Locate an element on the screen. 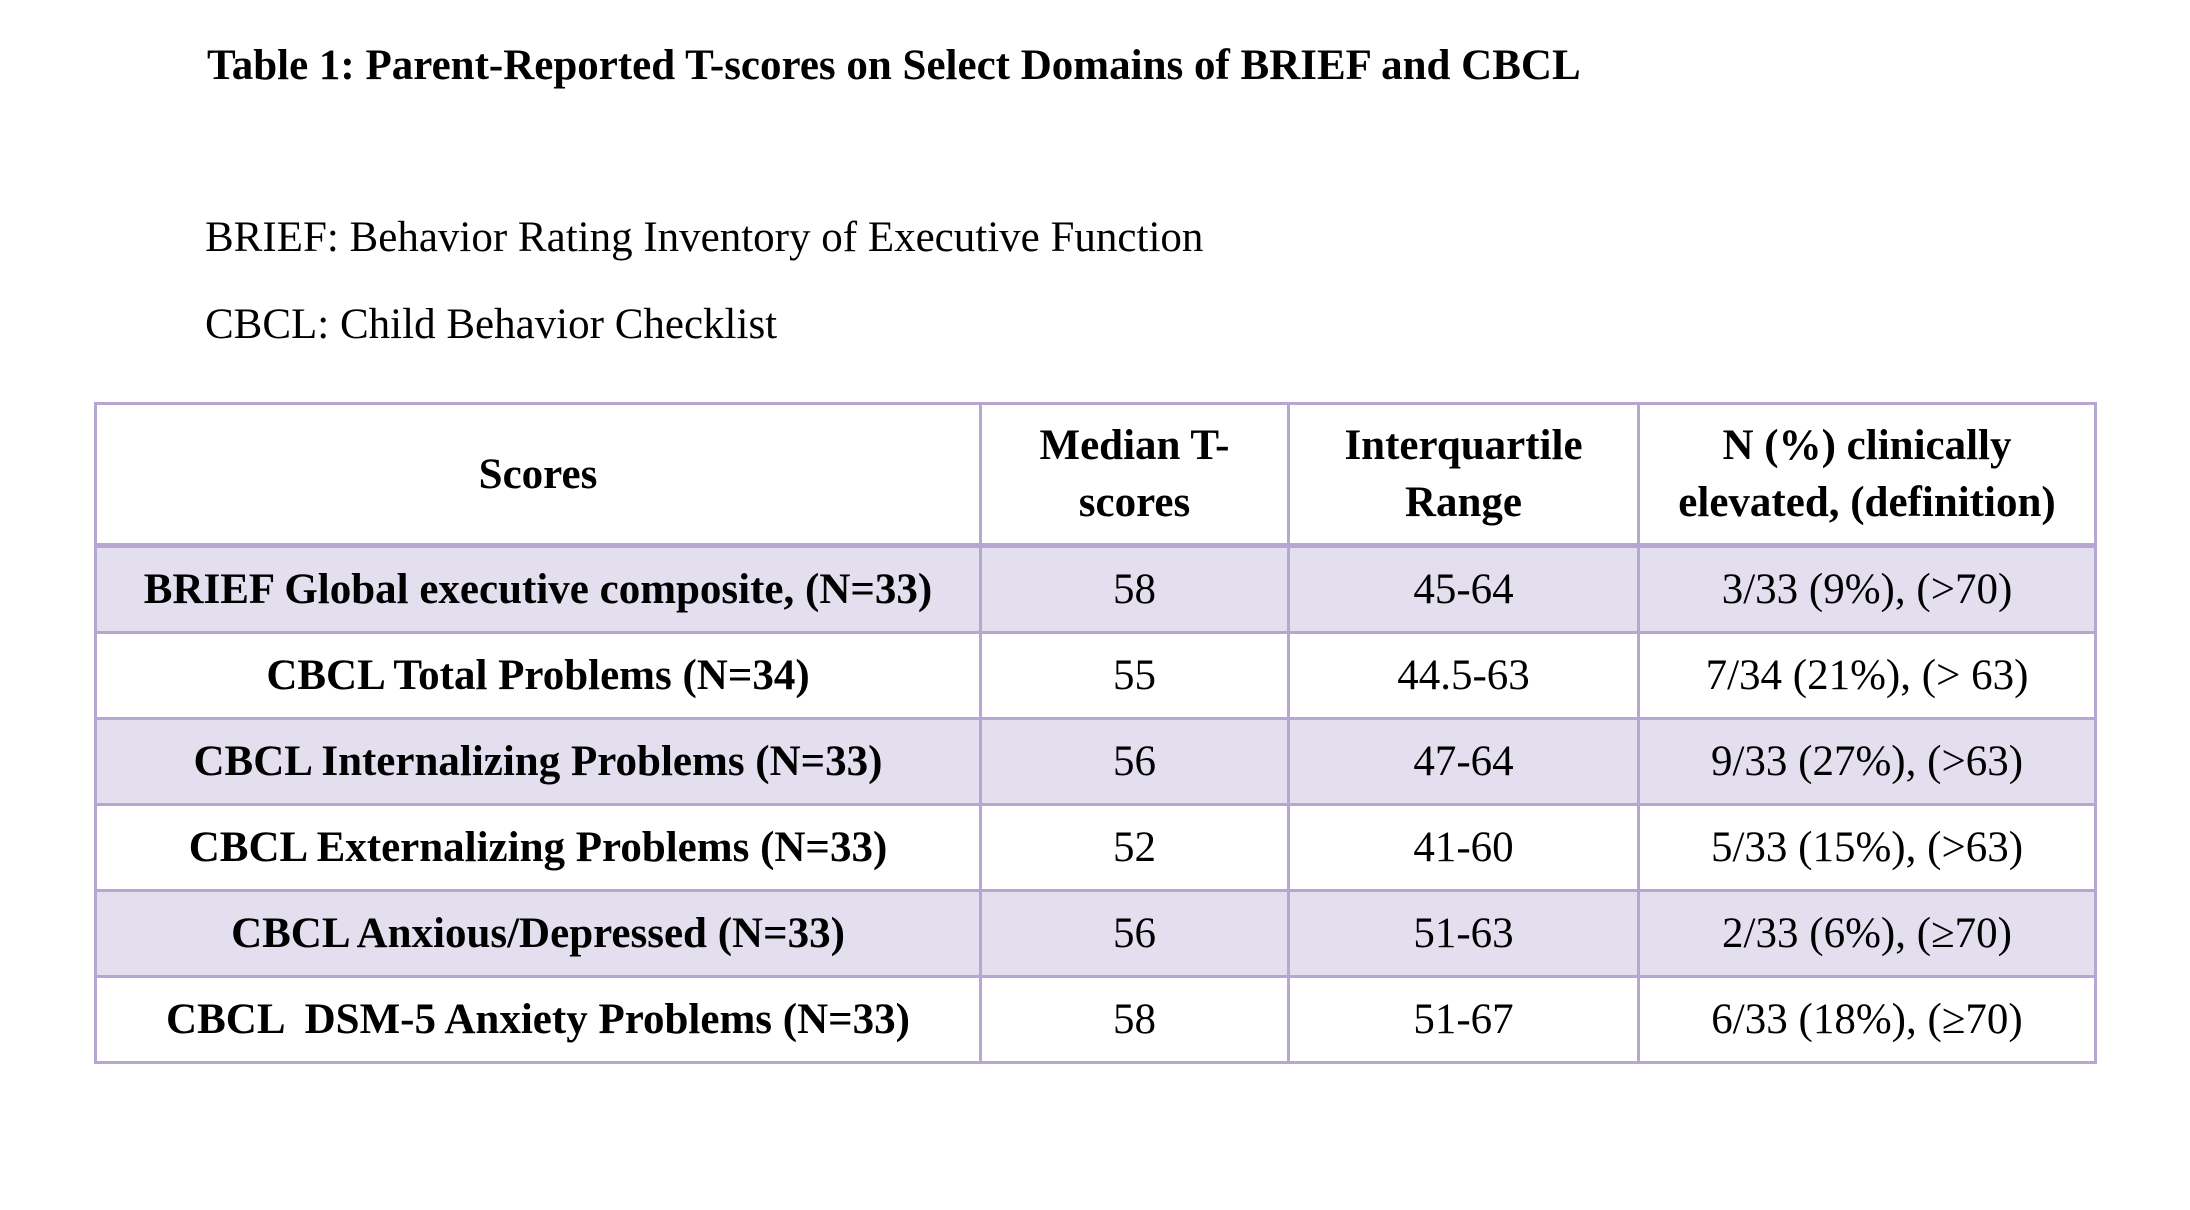 This screenshot has height=1210, width=2190. header-scores-label: Scores is located at coordinates (538, 474).